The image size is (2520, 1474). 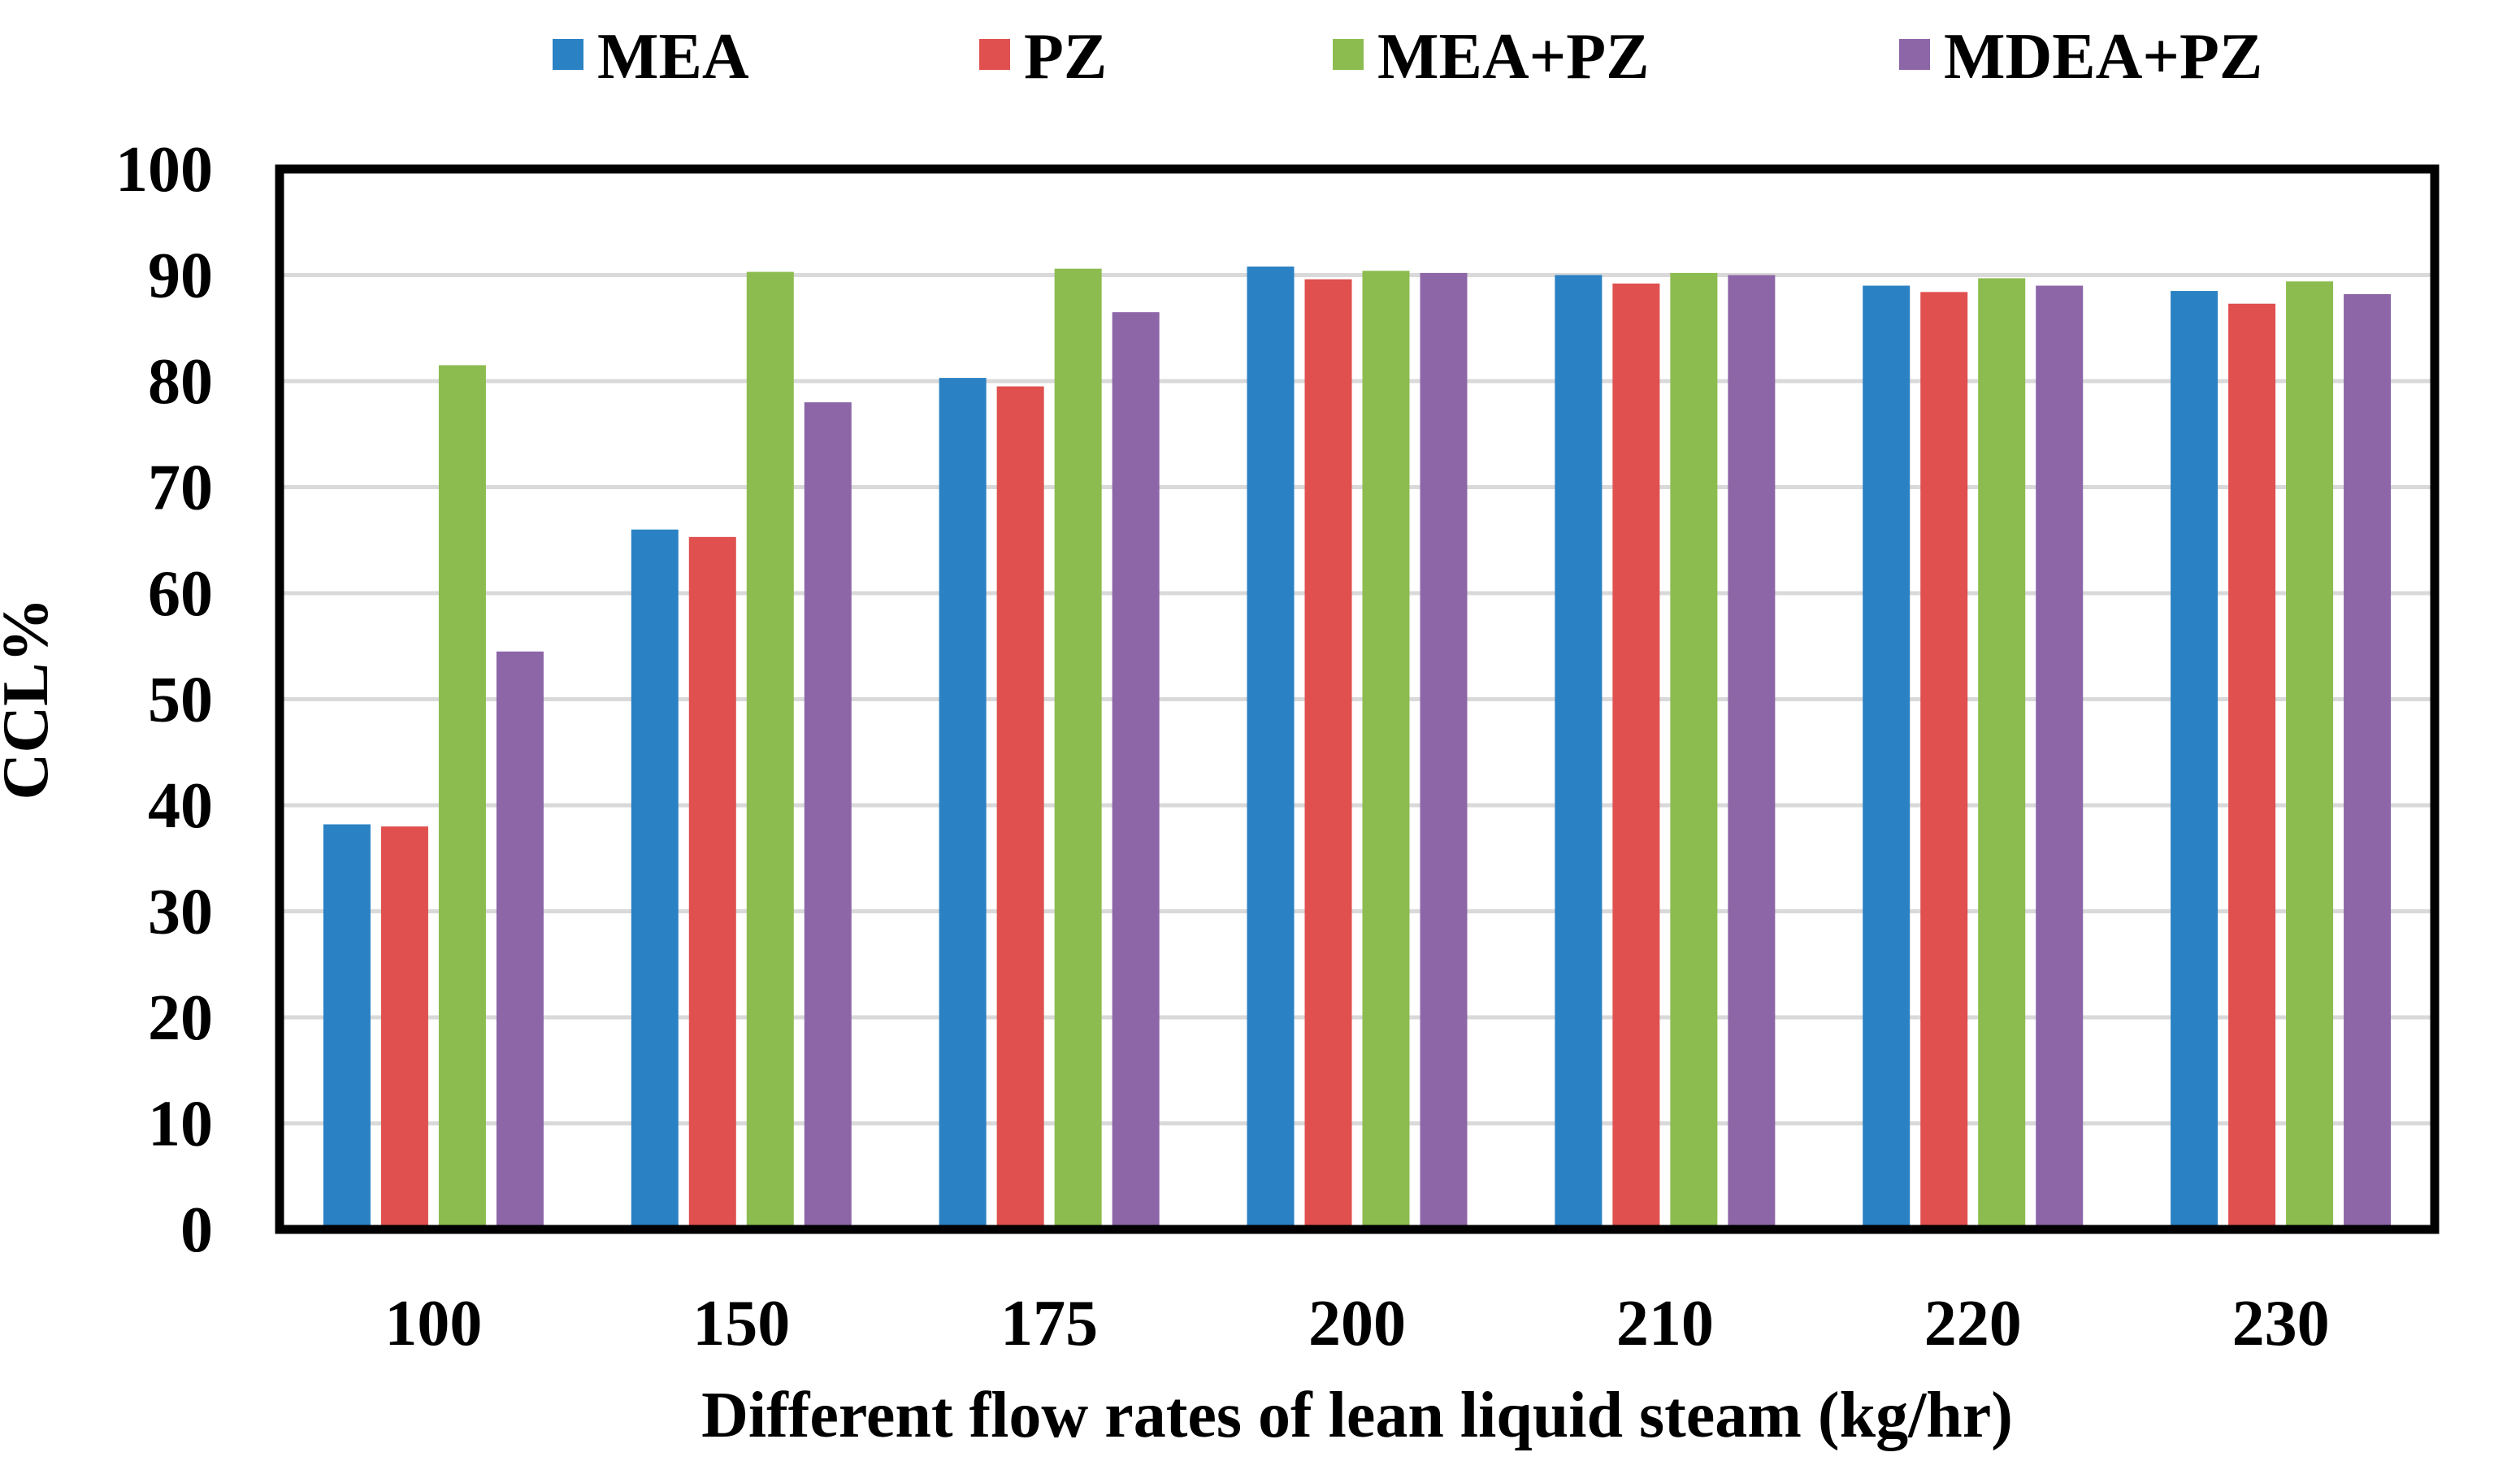 What do you see at coordinates (180, 700) in the screenshot?
I see `y-tick-label: 50` at bounding box center [180, 700].